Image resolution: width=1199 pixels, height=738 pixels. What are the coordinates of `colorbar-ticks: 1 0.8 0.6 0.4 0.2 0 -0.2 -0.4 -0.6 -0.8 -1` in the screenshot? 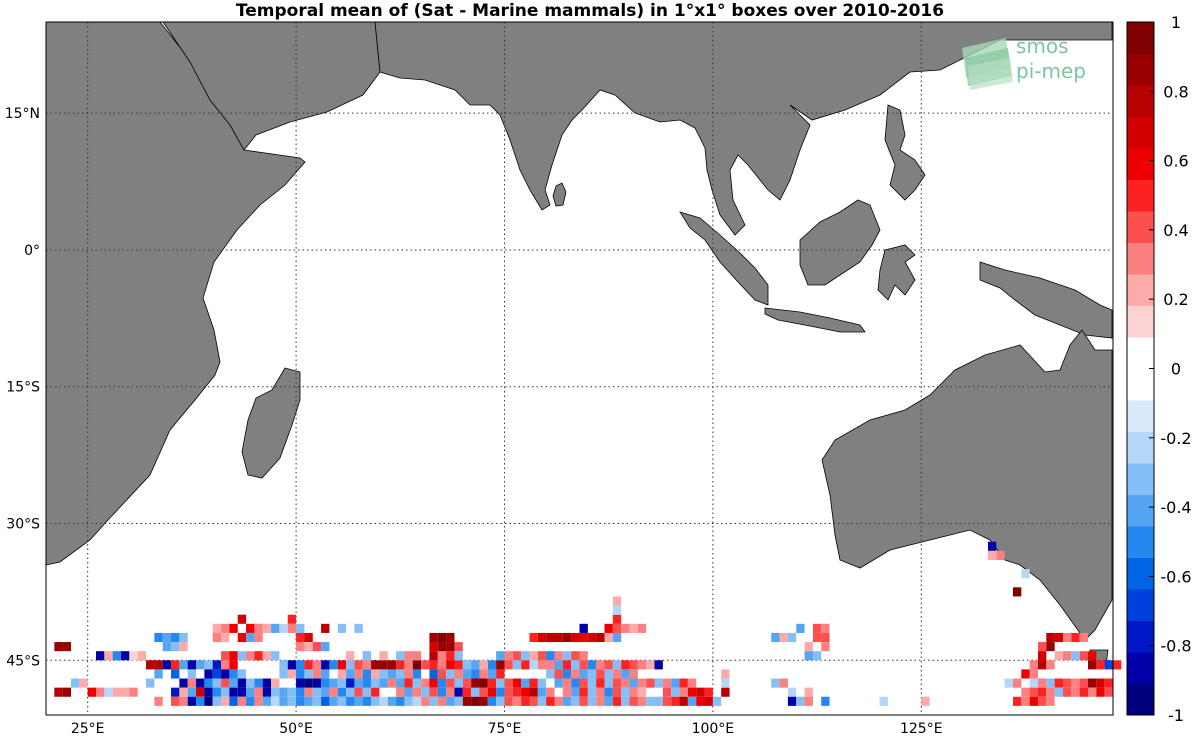 It's located at (1170, 369).